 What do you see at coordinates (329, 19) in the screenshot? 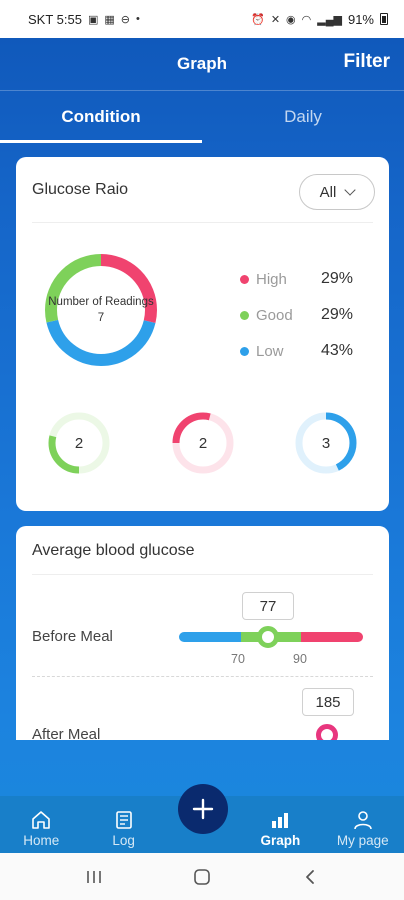
I see `signal-icon: ▂▄▆` at bounding box center [329, 19].